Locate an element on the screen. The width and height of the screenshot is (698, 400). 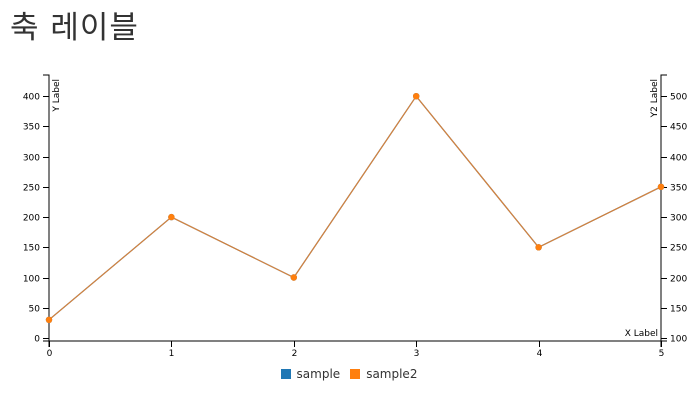
legend-item-sample2: sample2 is located at coordinates (383, 374).